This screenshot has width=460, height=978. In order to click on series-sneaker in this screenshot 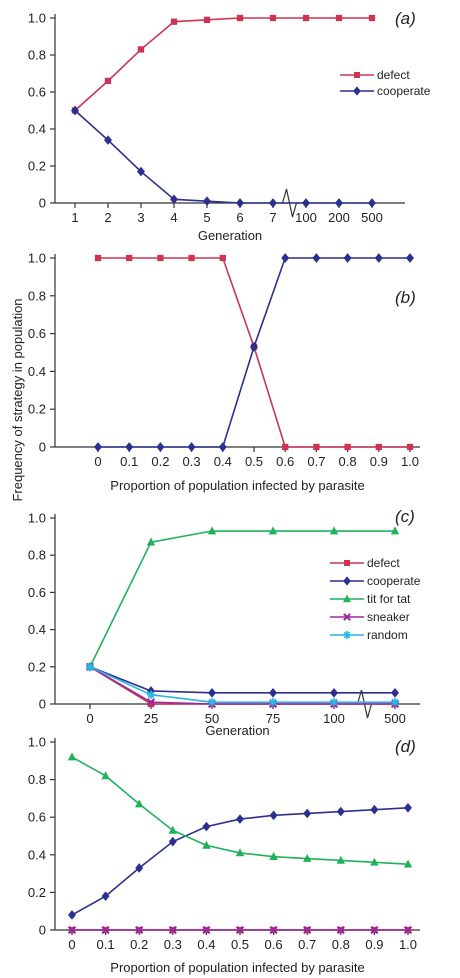, I will do `click(242, 685)`.